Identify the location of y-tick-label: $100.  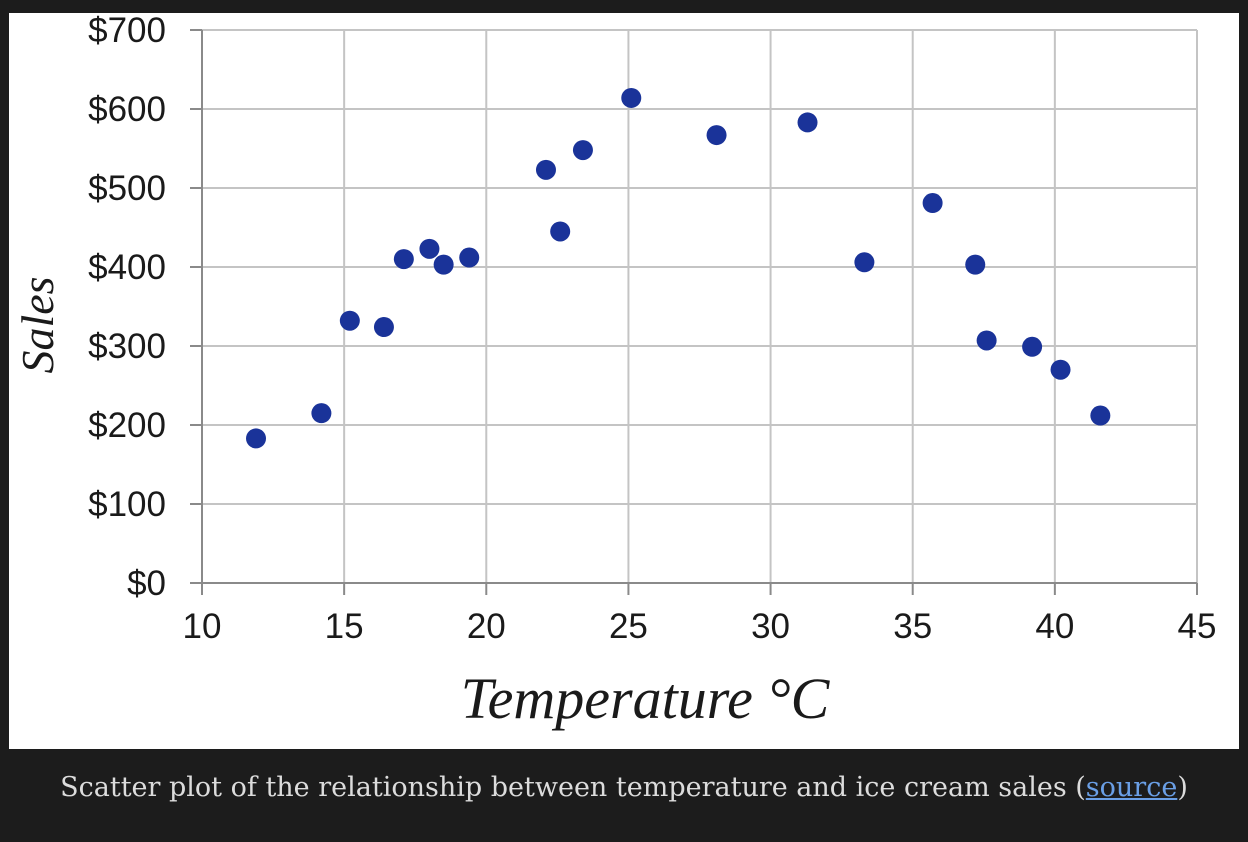
(127, 504).